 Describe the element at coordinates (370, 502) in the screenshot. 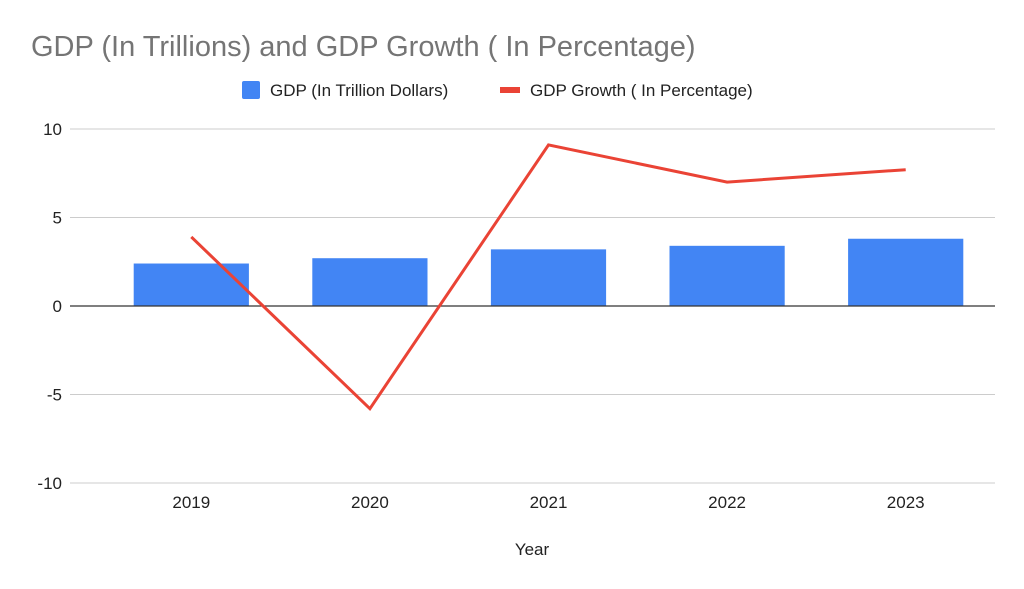

I see `x-tick-label: 2020` at that location.